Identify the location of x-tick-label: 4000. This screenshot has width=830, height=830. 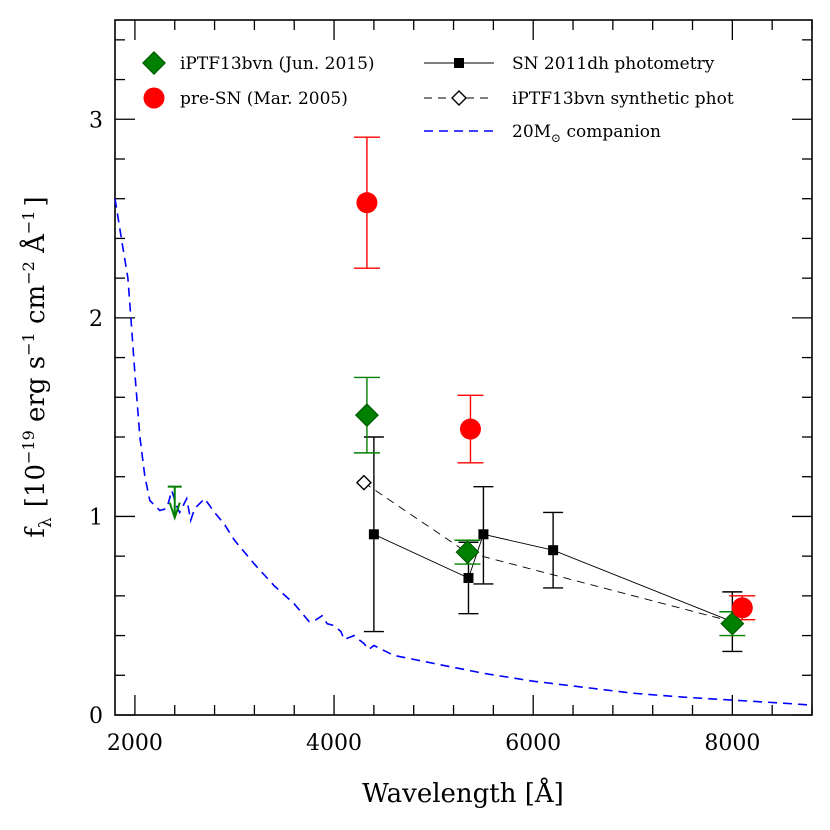
(334, 743).